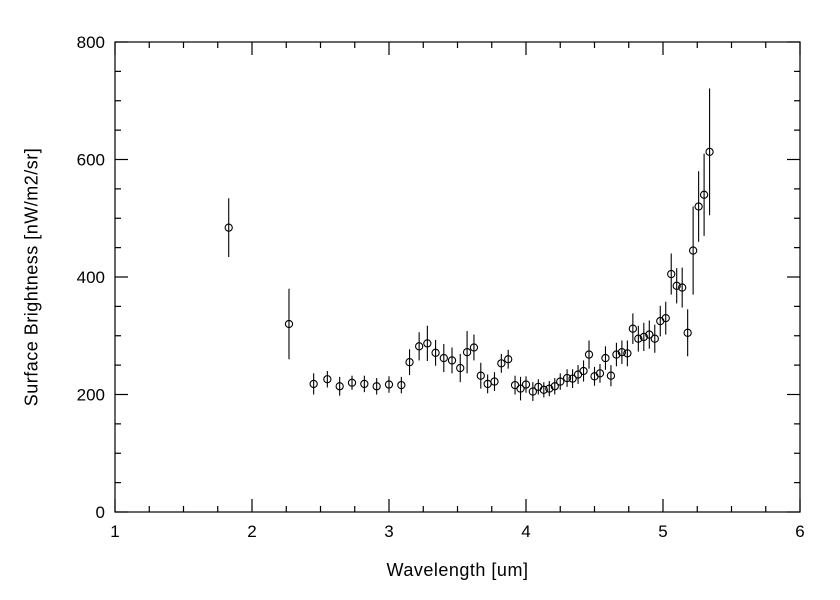 The image size is (840, 600). What do you see at coordinates (662, 531) in the screenshot?
I see `x-tick-label: 5` at bounding box center [662, 531].